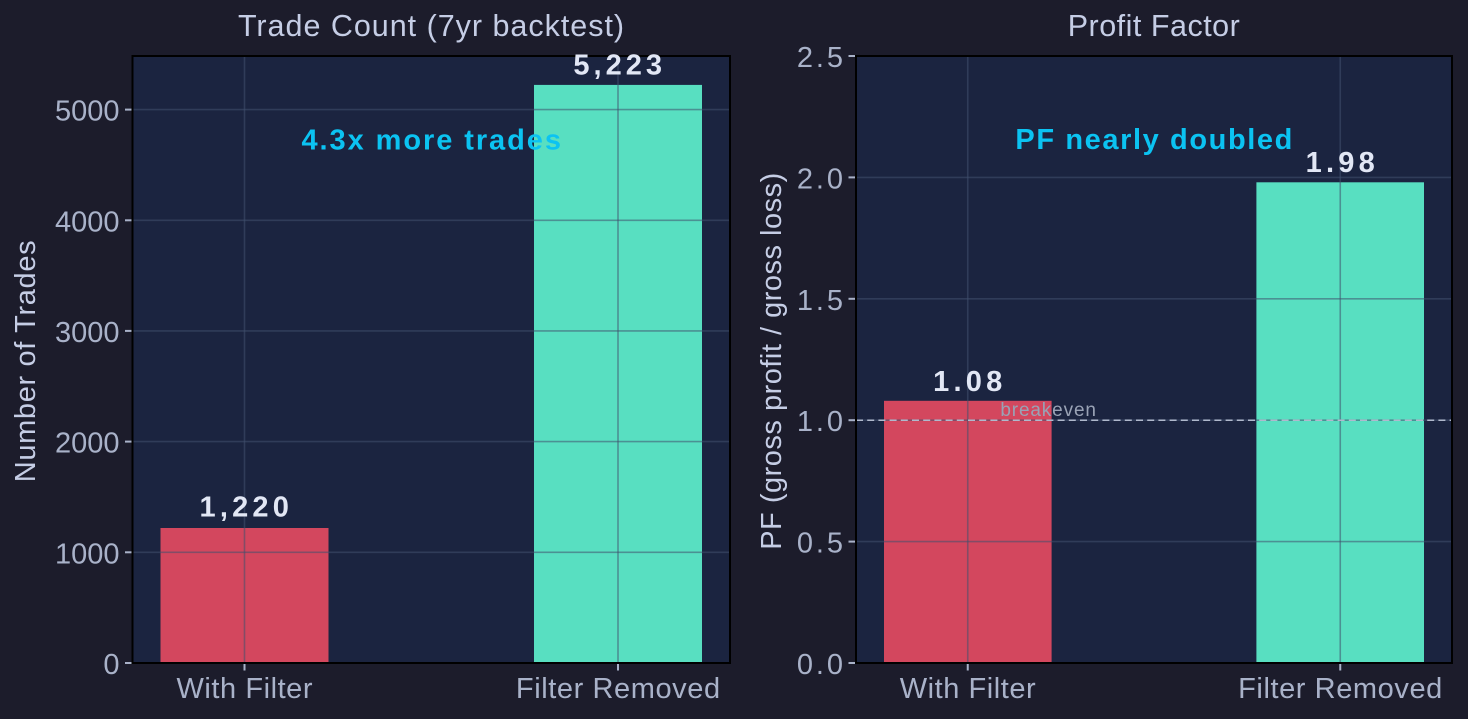  Describe the element at coordinates (969, 382) in the screenshot. I see `svg-text: 1.08` at that location.